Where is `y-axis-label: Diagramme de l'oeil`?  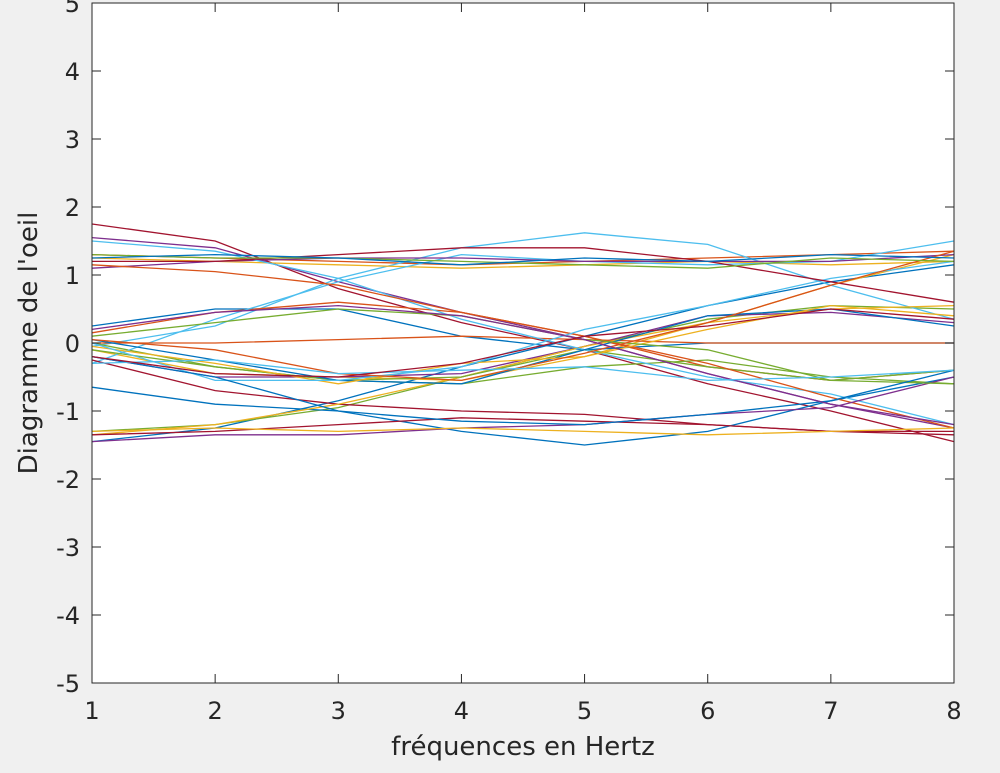 y-axis-label: Diagramme de l'oeil is located at coordinates (29, 343).